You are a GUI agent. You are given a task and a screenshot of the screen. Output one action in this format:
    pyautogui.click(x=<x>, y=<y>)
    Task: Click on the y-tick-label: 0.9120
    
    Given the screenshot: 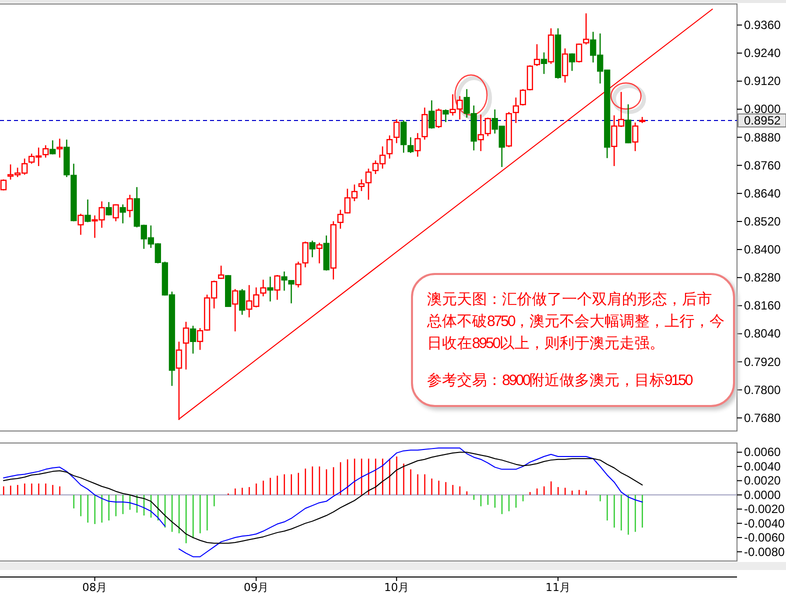 What is the action you would take?
    pyautogui.click(x=763, y=81)
    